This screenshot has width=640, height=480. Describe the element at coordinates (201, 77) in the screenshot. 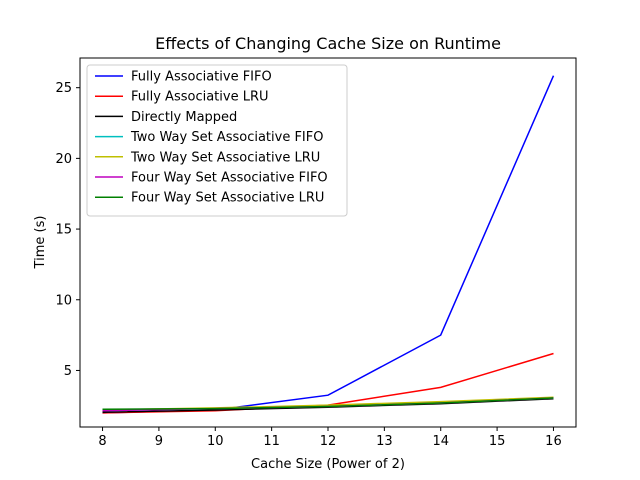

I see `legend-label-1: Fully Associative FIFO` at that location.